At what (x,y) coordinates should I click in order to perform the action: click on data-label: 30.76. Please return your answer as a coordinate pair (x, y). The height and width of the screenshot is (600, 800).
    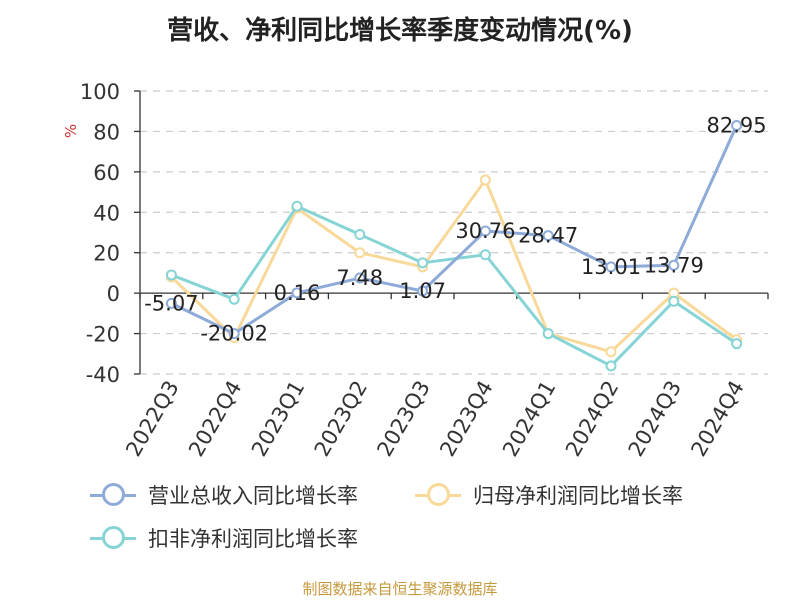
    Looking at the image, I should click on (485, 231).